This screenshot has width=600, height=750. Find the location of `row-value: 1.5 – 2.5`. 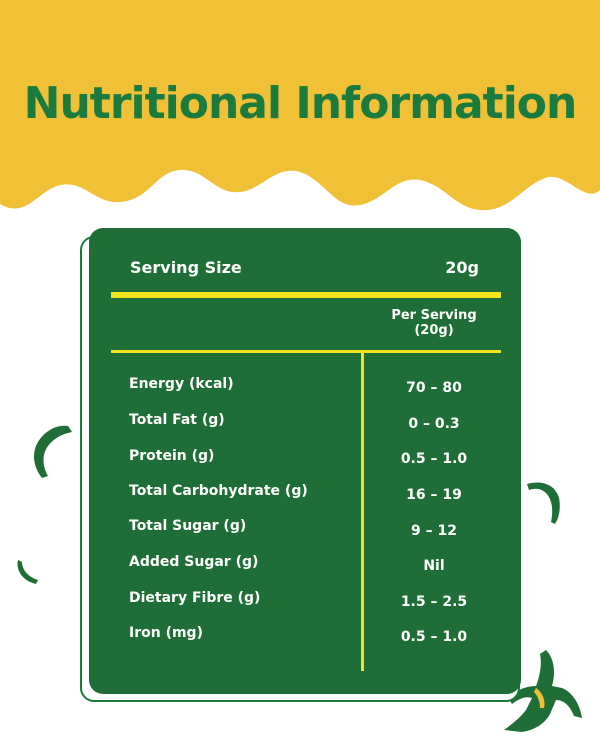

row-value: 1.5 – 2.5 is located at coordinates (434, 602).